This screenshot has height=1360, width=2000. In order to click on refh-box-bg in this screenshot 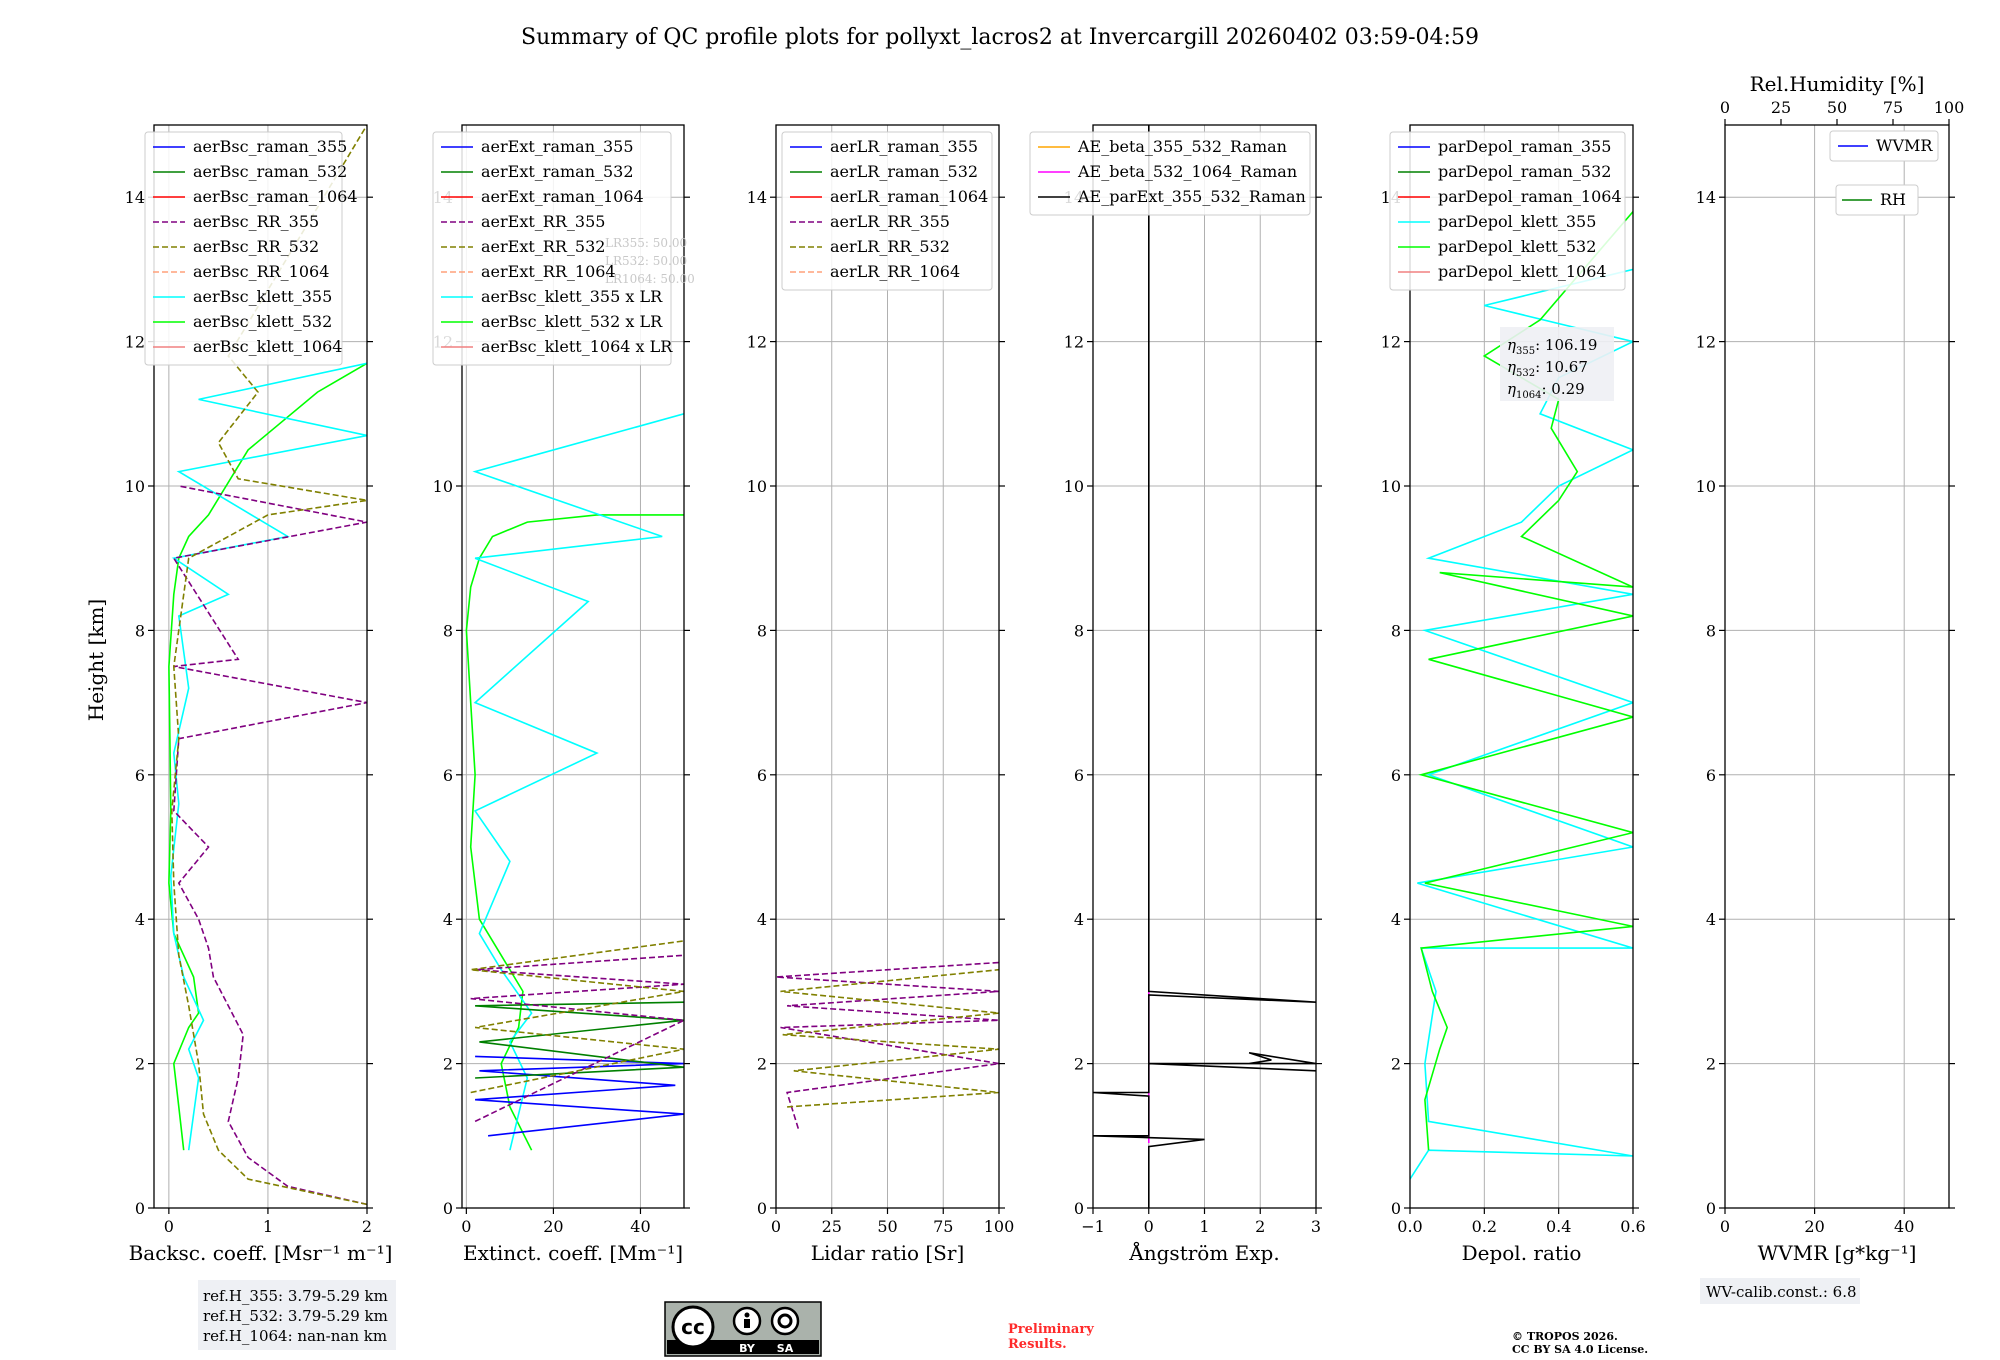, I will do `click(297, 1315)`.